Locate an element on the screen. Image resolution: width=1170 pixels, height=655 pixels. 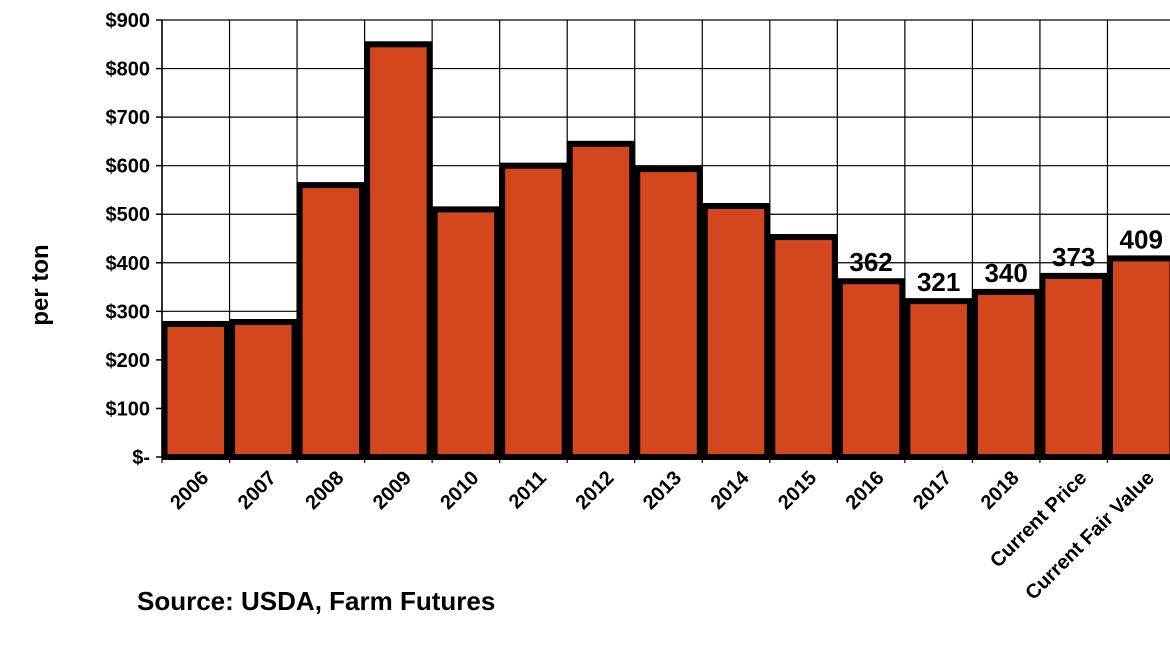
y-tick-label: $100 is located at coordinates (128, 409).